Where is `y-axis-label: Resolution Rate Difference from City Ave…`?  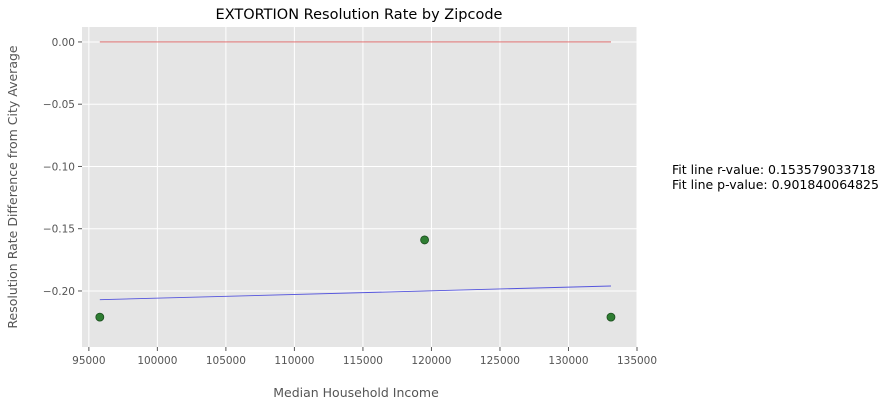 y-axis-label: Resolution Rate Difference from City Ave… is located at coordinates (12, 187).